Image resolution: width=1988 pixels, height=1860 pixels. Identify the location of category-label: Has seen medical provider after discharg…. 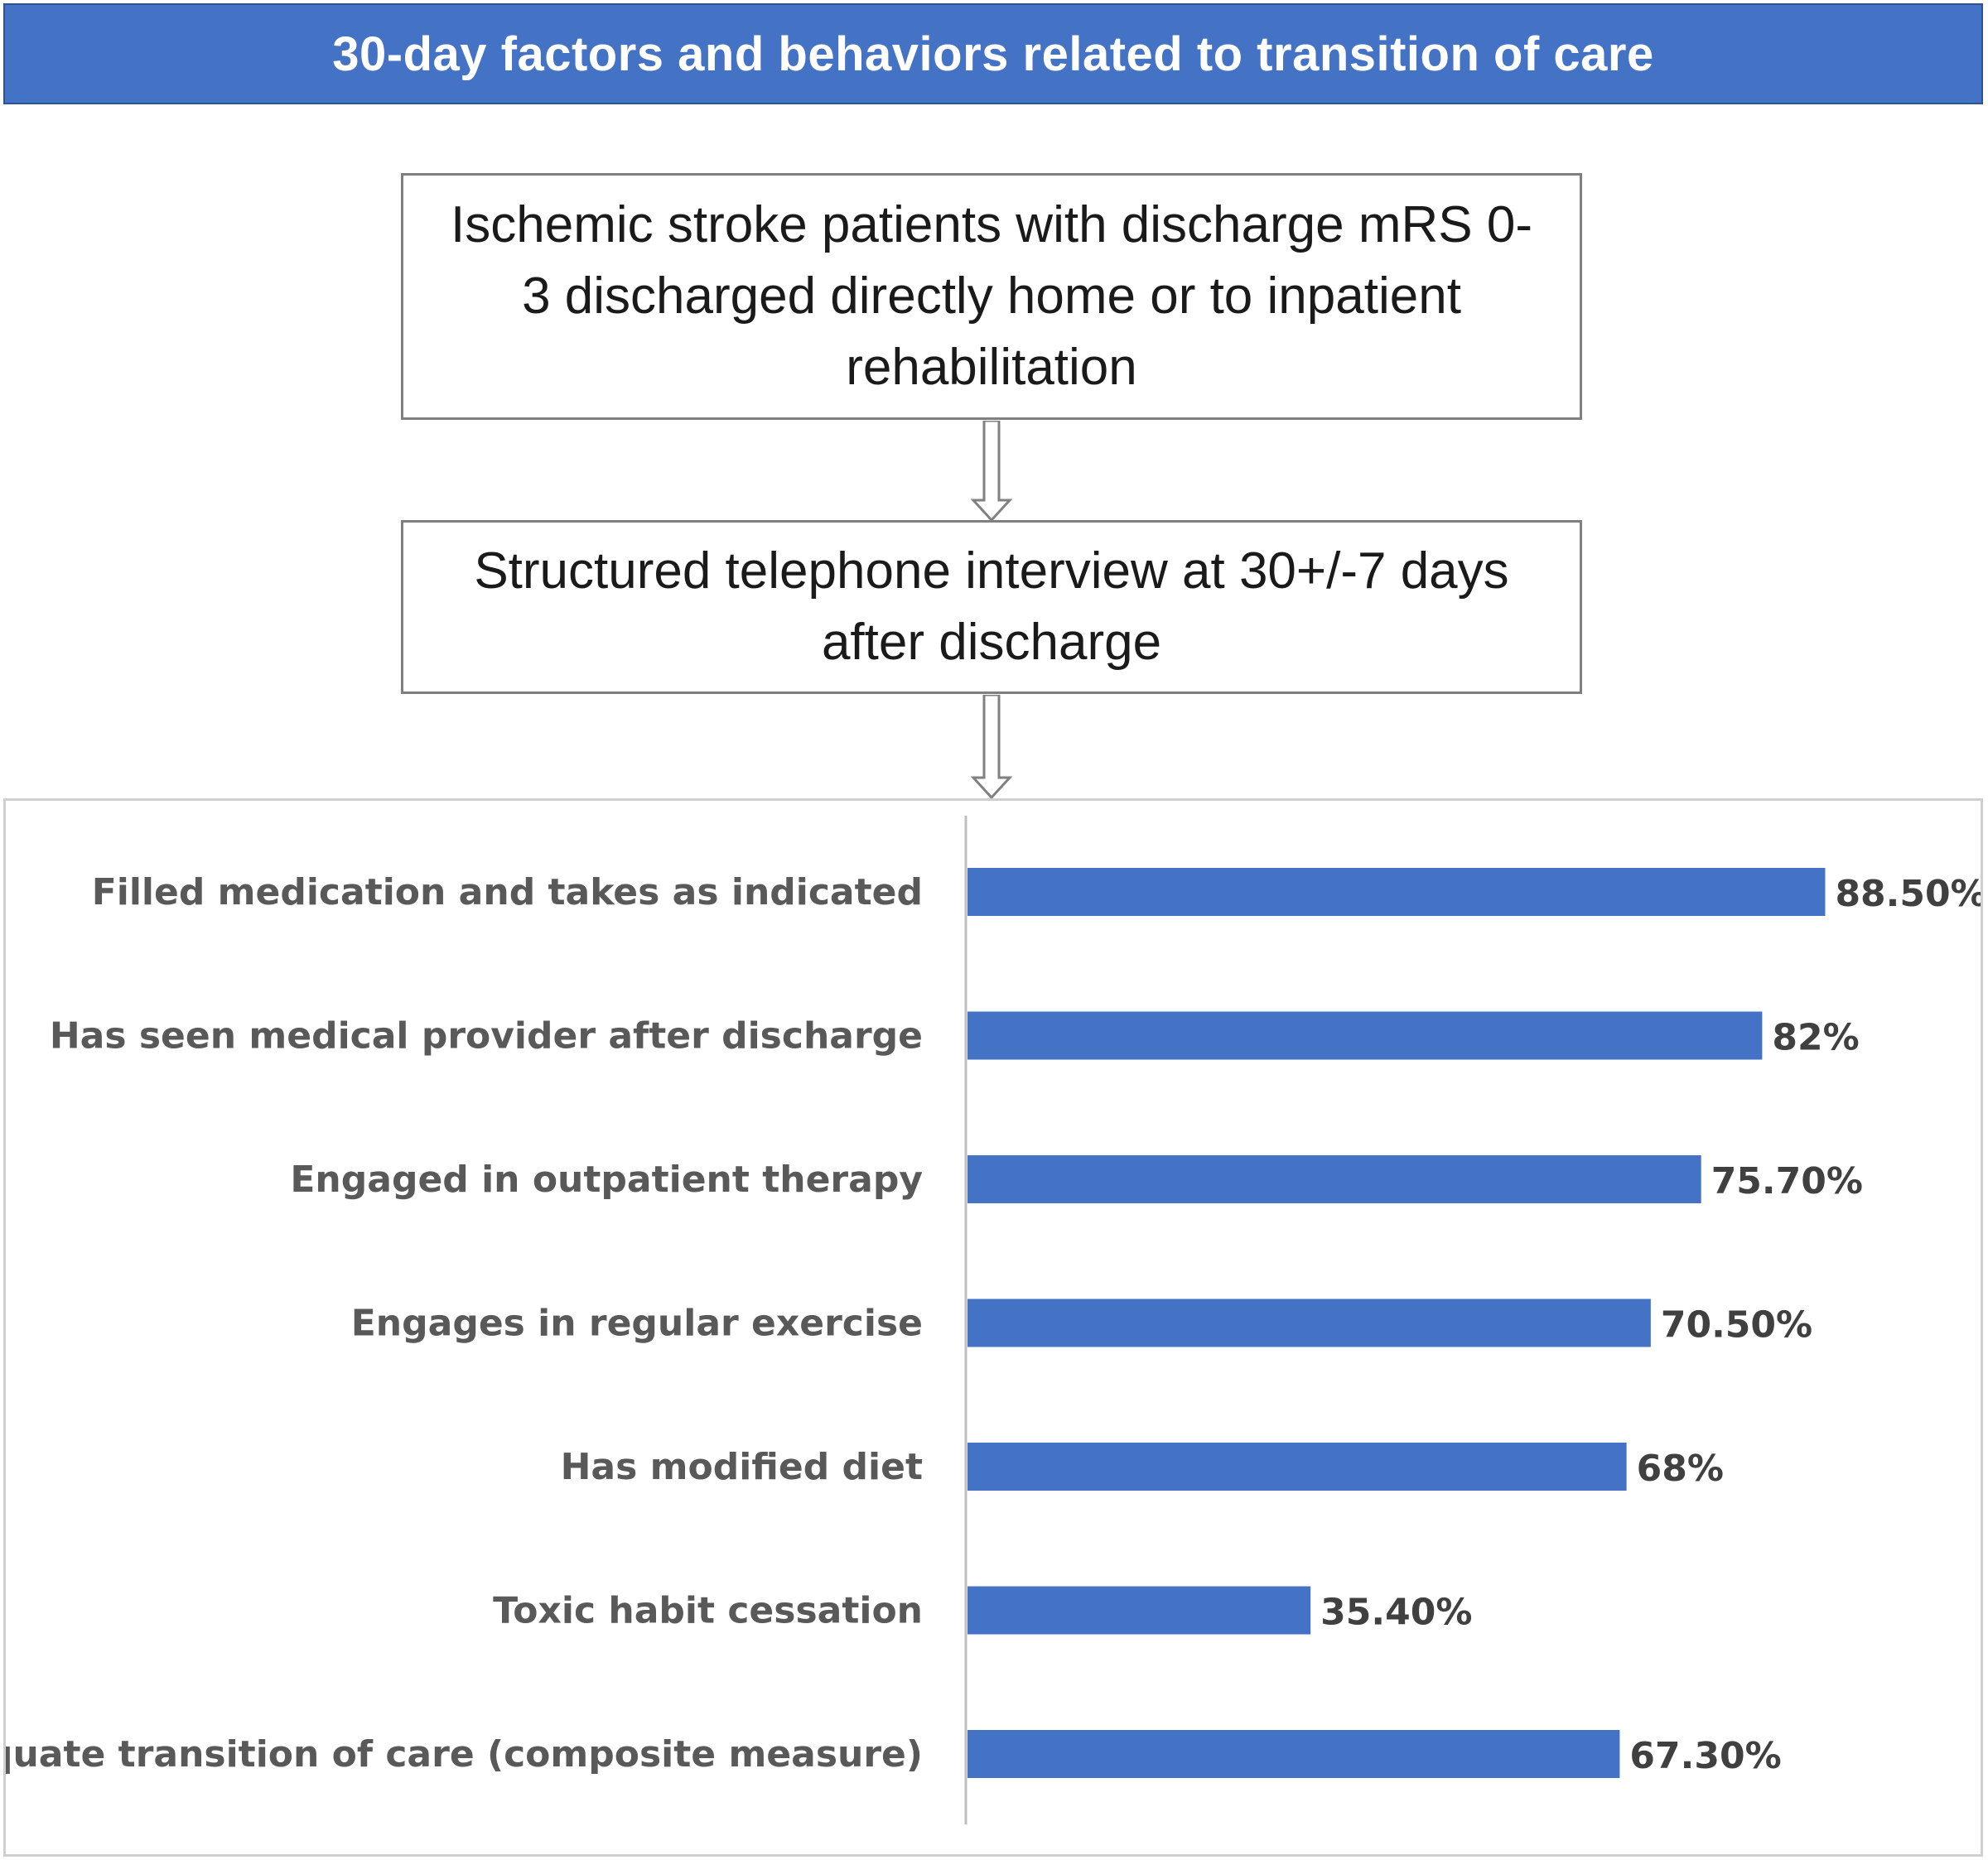
(486, 1036).